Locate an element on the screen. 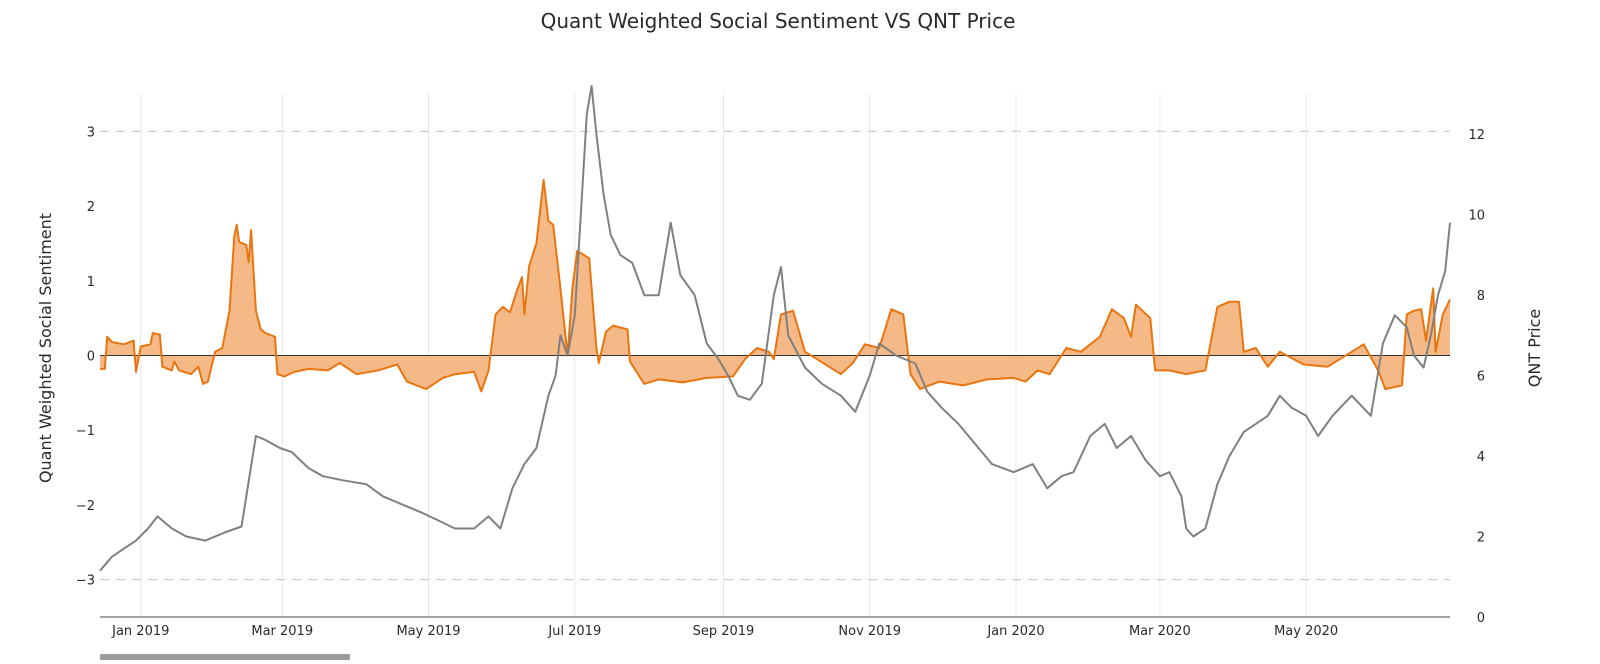  y-right-tick-label: 6 is located at coordinates (1481, 377).